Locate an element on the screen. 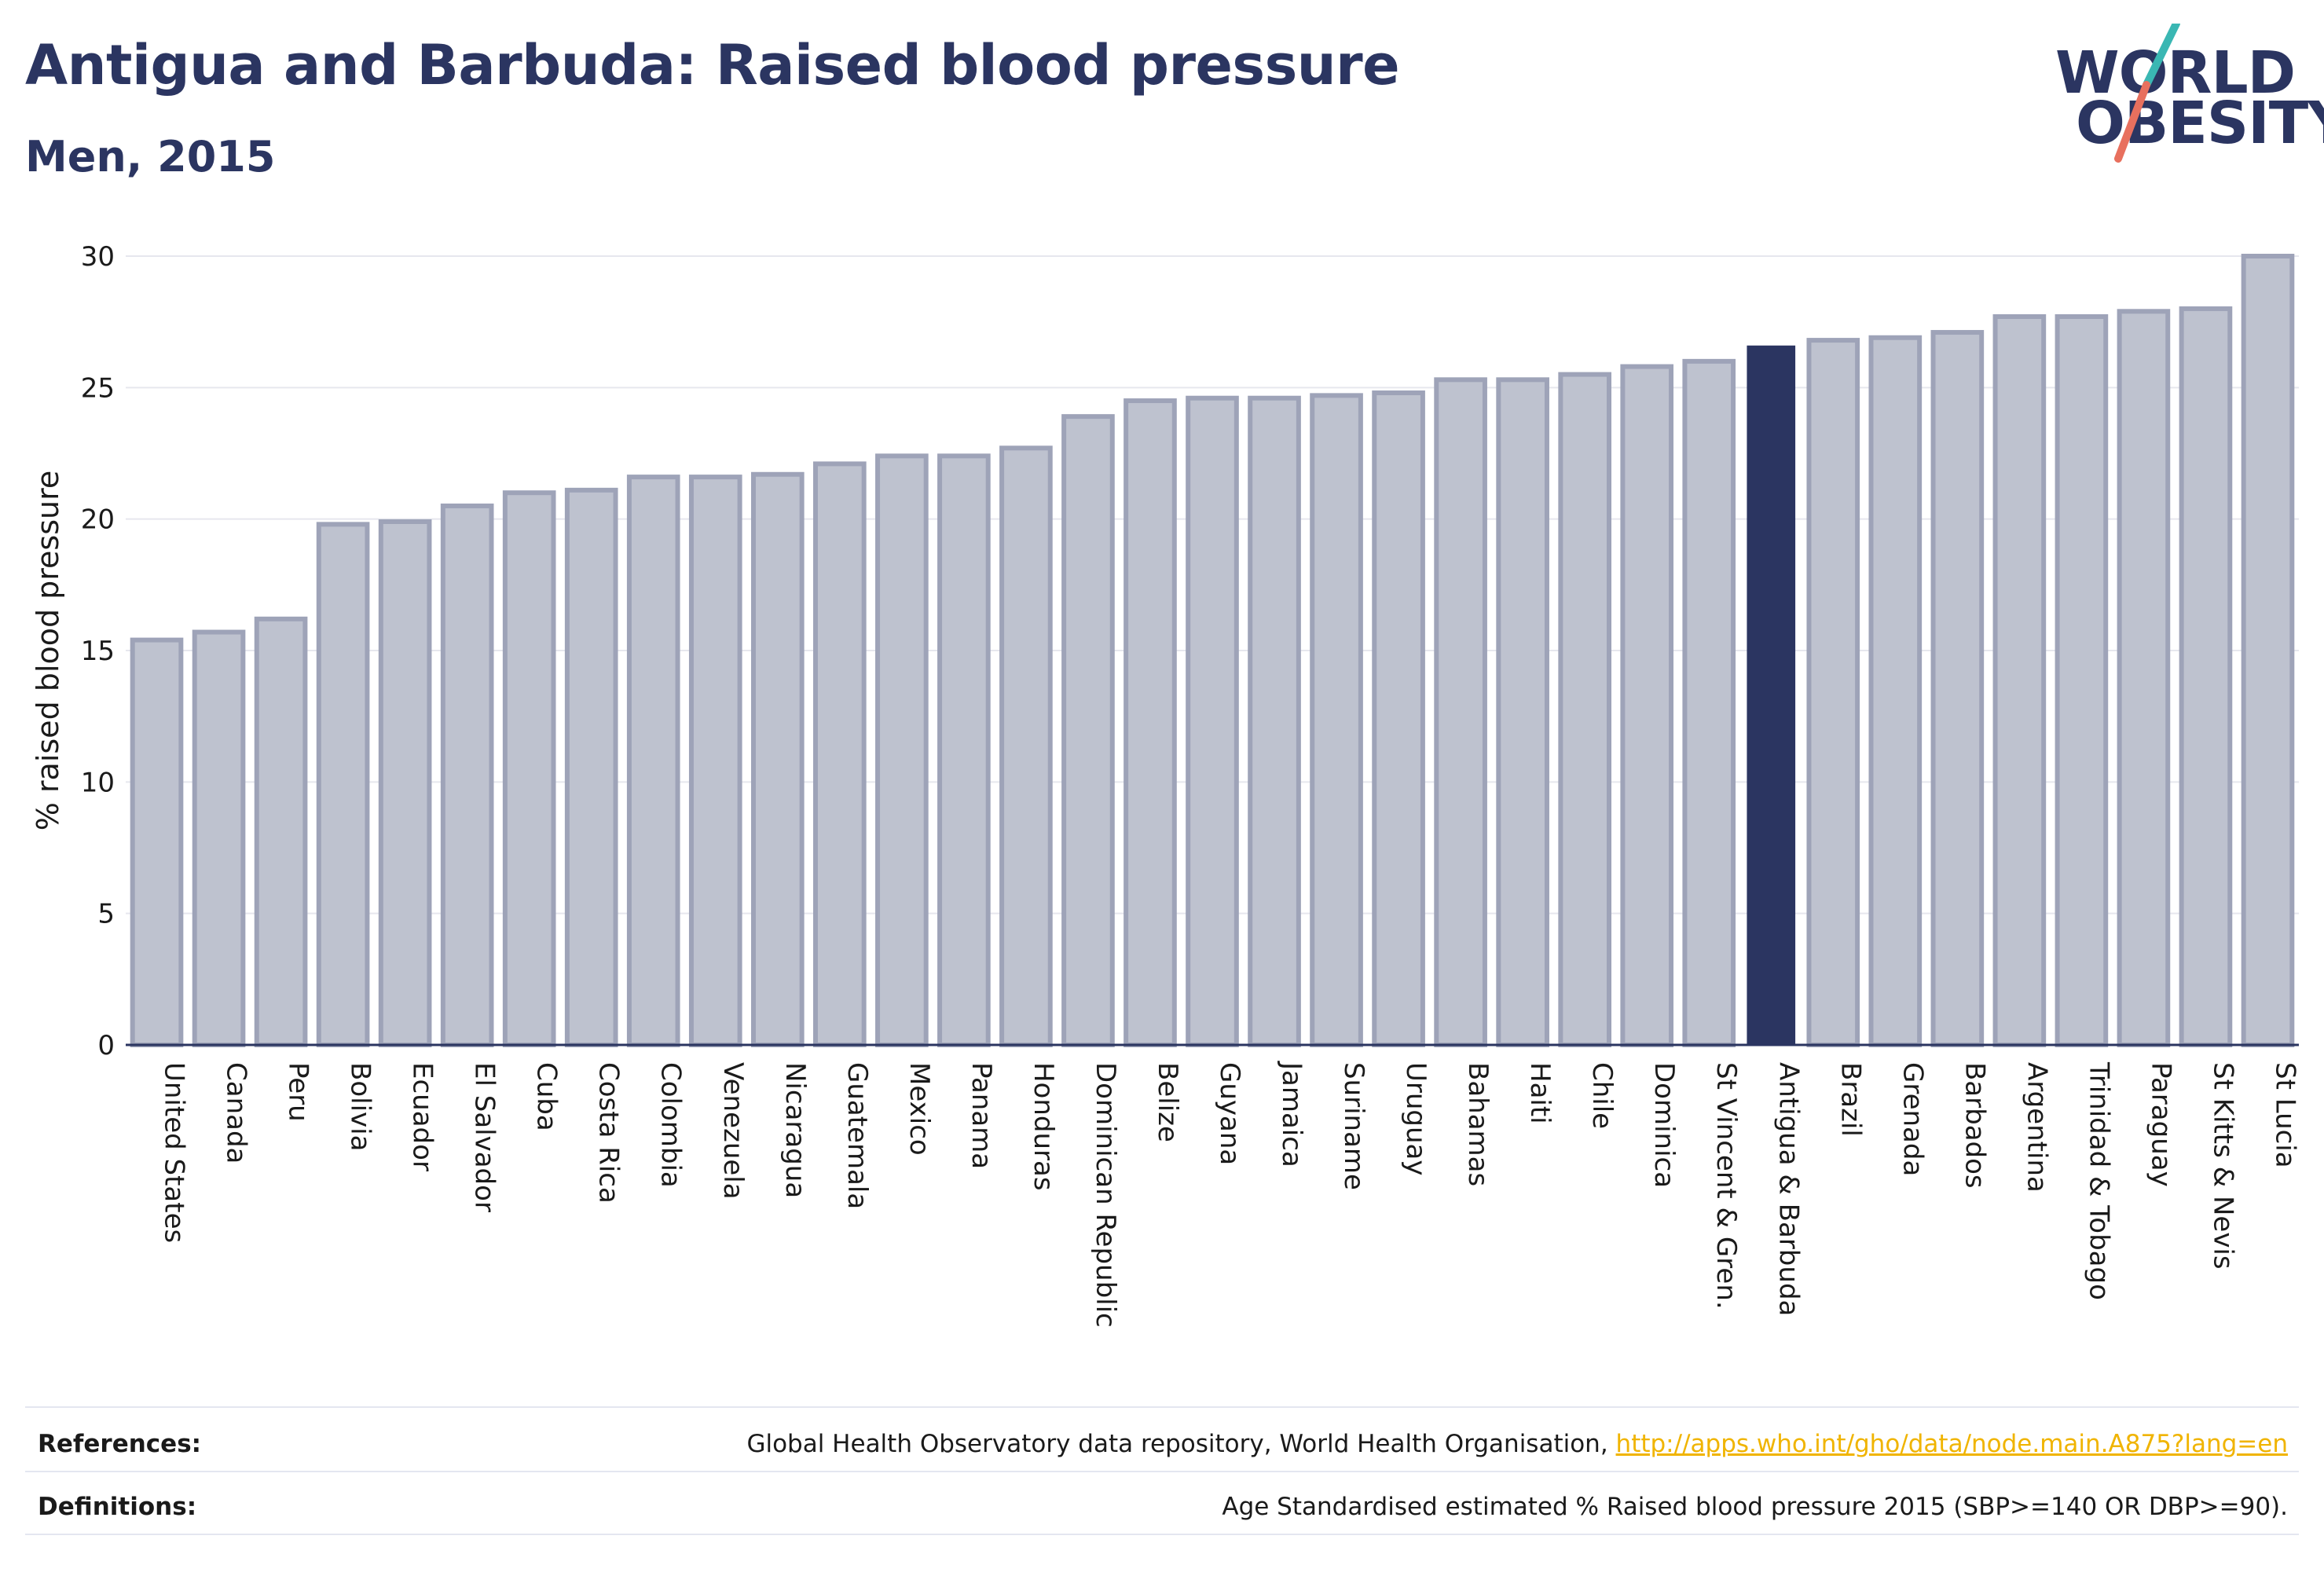  bar-venezuela is located at coordinates (715, 761).